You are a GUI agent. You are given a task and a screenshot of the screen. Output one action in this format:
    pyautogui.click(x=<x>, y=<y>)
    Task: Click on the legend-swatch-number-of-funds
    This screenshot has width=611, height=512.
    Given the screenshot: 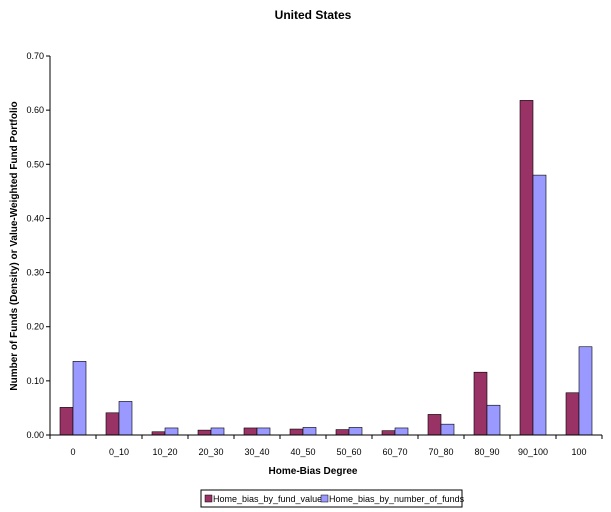 What is the action you would take?
    pyautogui.click(x=324, y=498)
    